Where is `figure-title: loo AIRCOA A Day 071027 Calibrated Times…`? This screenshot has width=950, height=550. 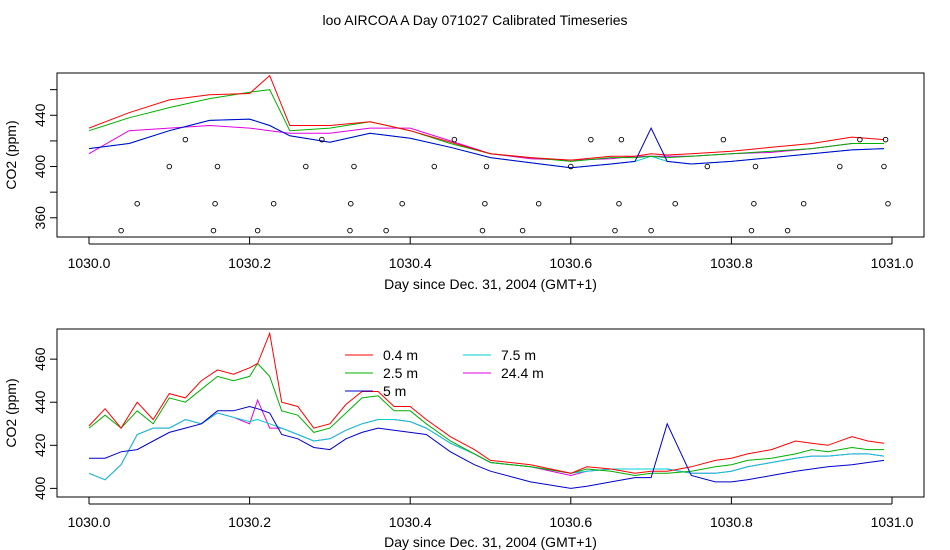 figure-title: loo AIRCOA A Day 071027 Calibrated Times… is located at coordinates (474, 20).